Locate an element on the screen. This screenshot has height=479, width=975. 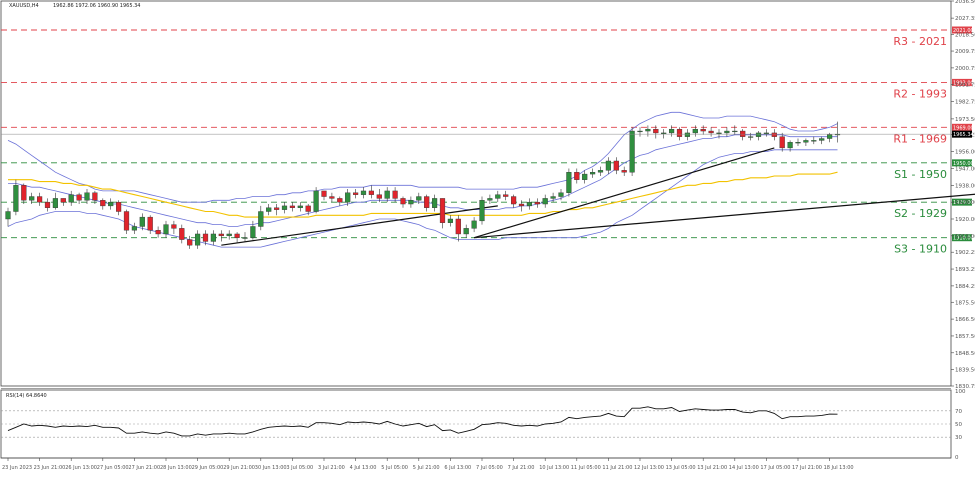
time-tick-label: 5 Jul 05:00 is located at coordinates (394, 468).